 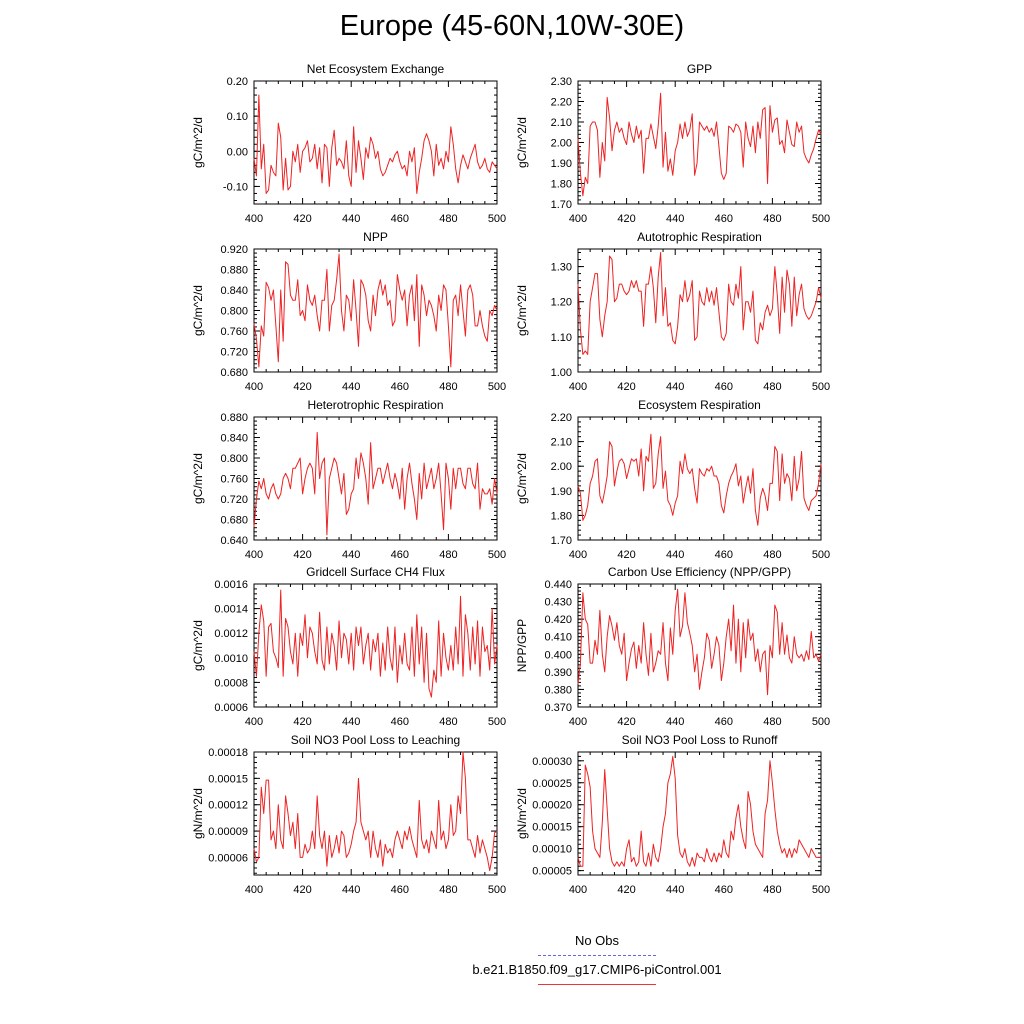 What do you see at coordinates (234, 500) in the screenshot?
I see `chart-heterotrophic-respiration-ytick-label: 0.720` at bounding box center [234, 500].